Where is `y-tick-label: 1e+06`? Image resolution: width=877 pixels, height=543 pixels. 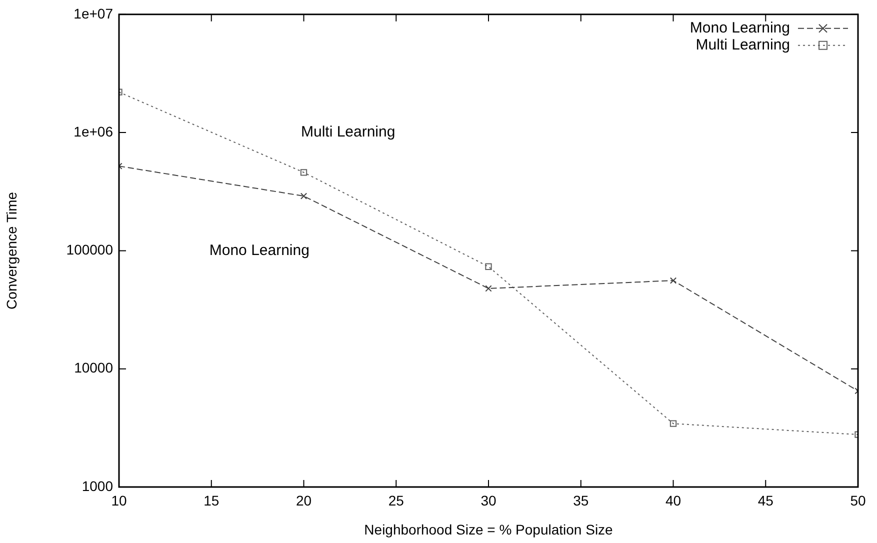
y-tick-label: 1e+06 is located at coordinates (94, 131).